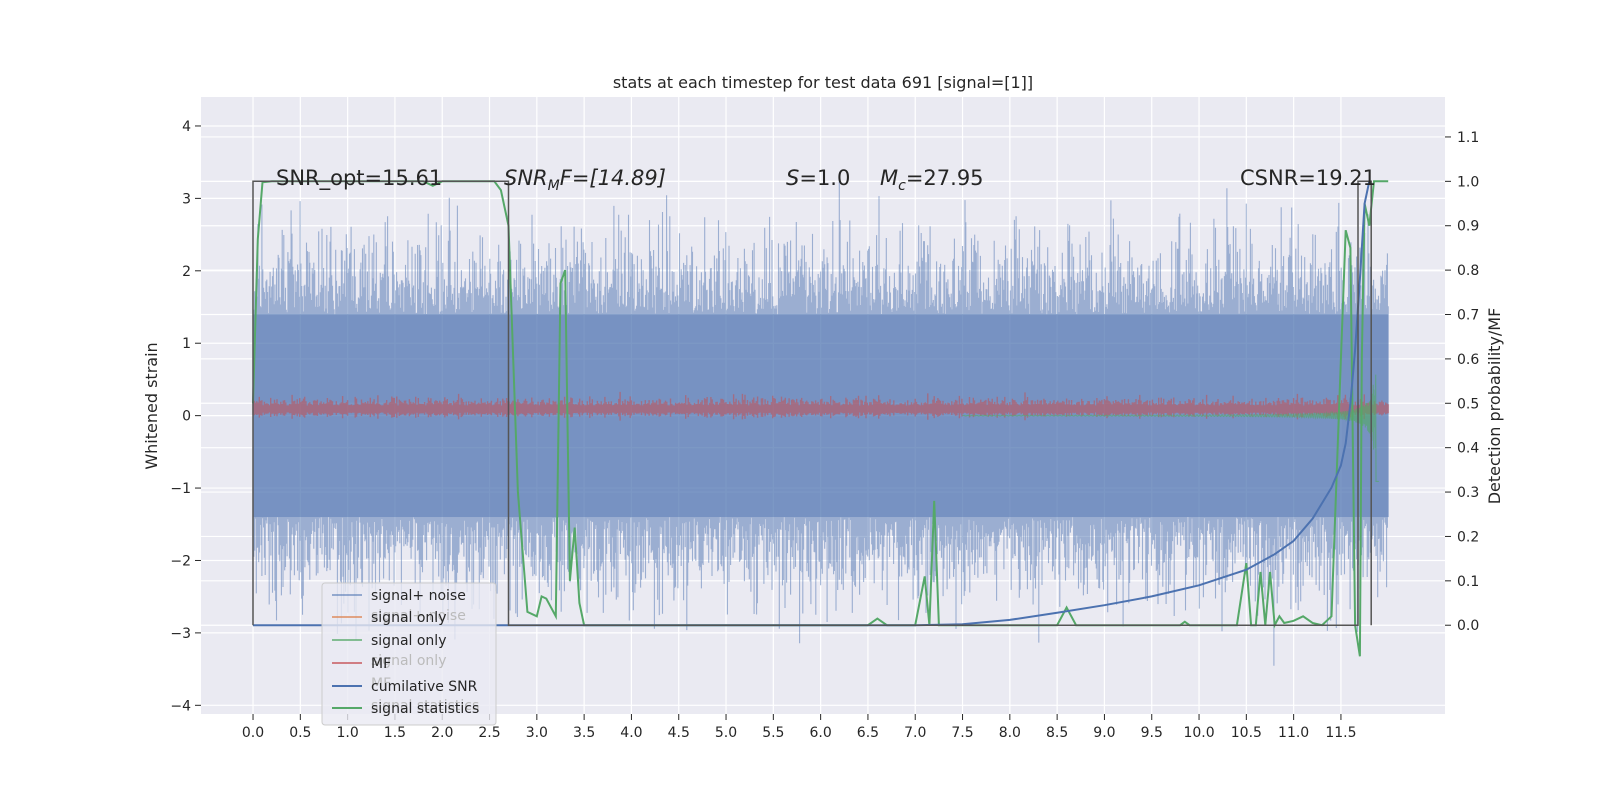  What do you see at coordinates (1468, 582) in the screenshot?
I see `right-y-tick-label-1: 0.1` at bounding box center [1468, 582].